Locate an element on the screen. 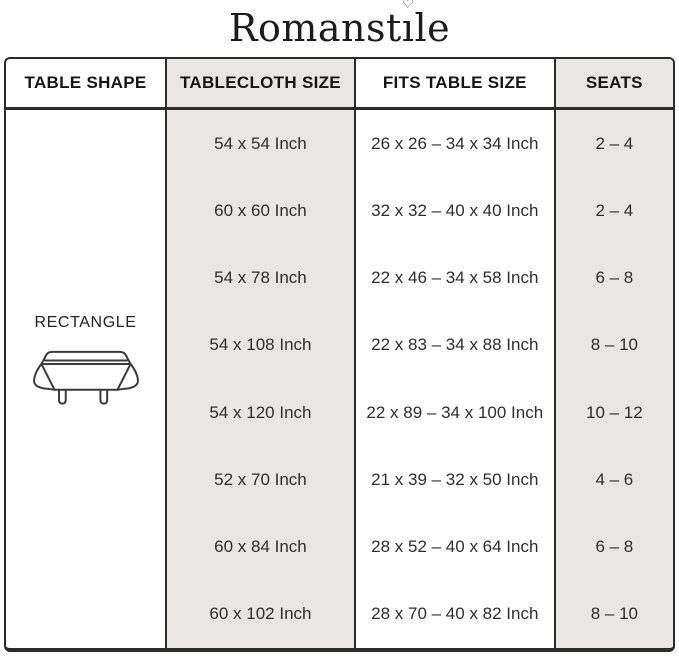  rectangle-tablecloth-icon is located at coordinates (85, 377).